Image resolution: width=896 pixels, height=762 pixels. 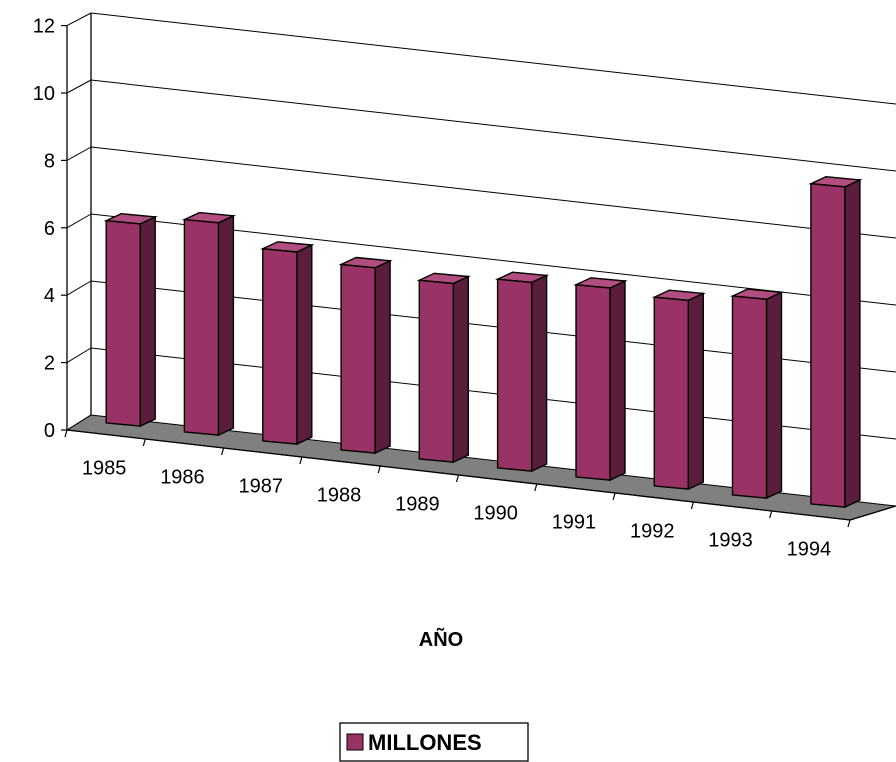 I want to click on y-tick-label: 6, so click(x=49, y=229).